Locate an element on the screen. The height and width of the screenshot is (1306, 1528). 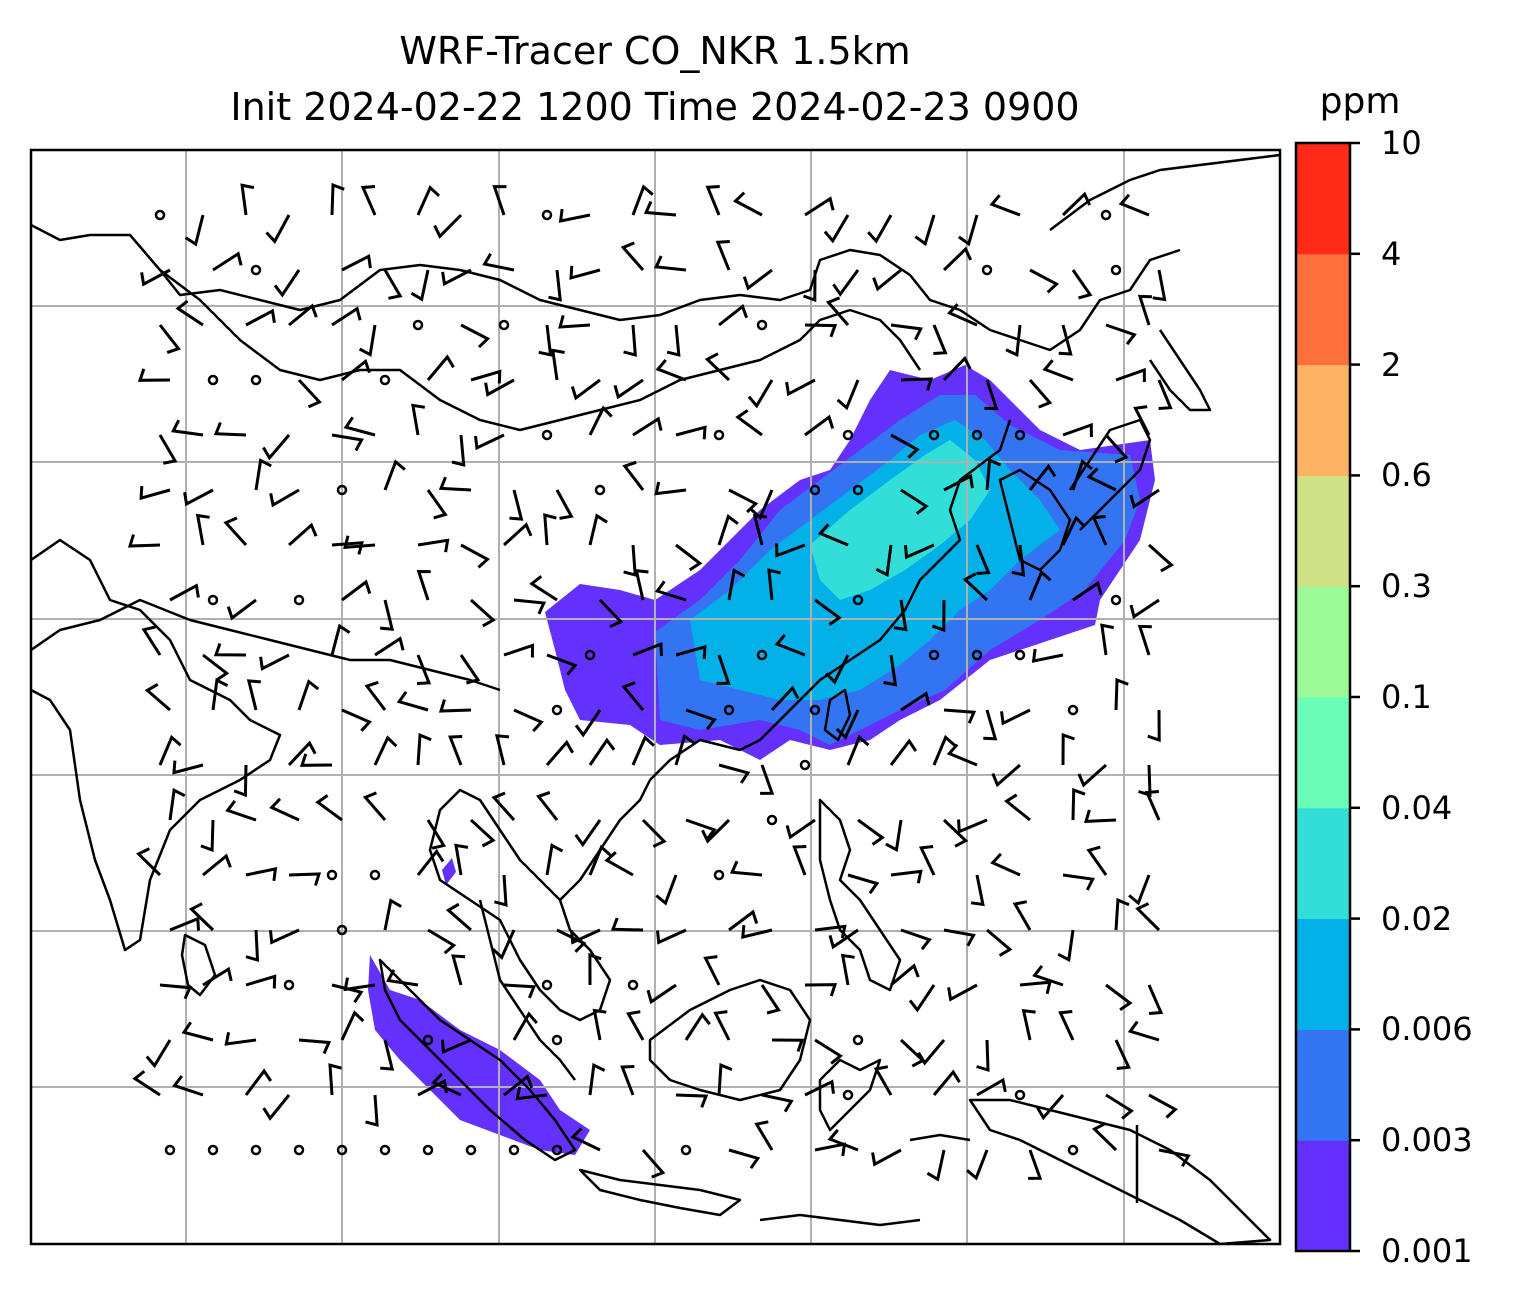
colorbar-tick-label: 0.006 is located at coordinates (1427, 1029).